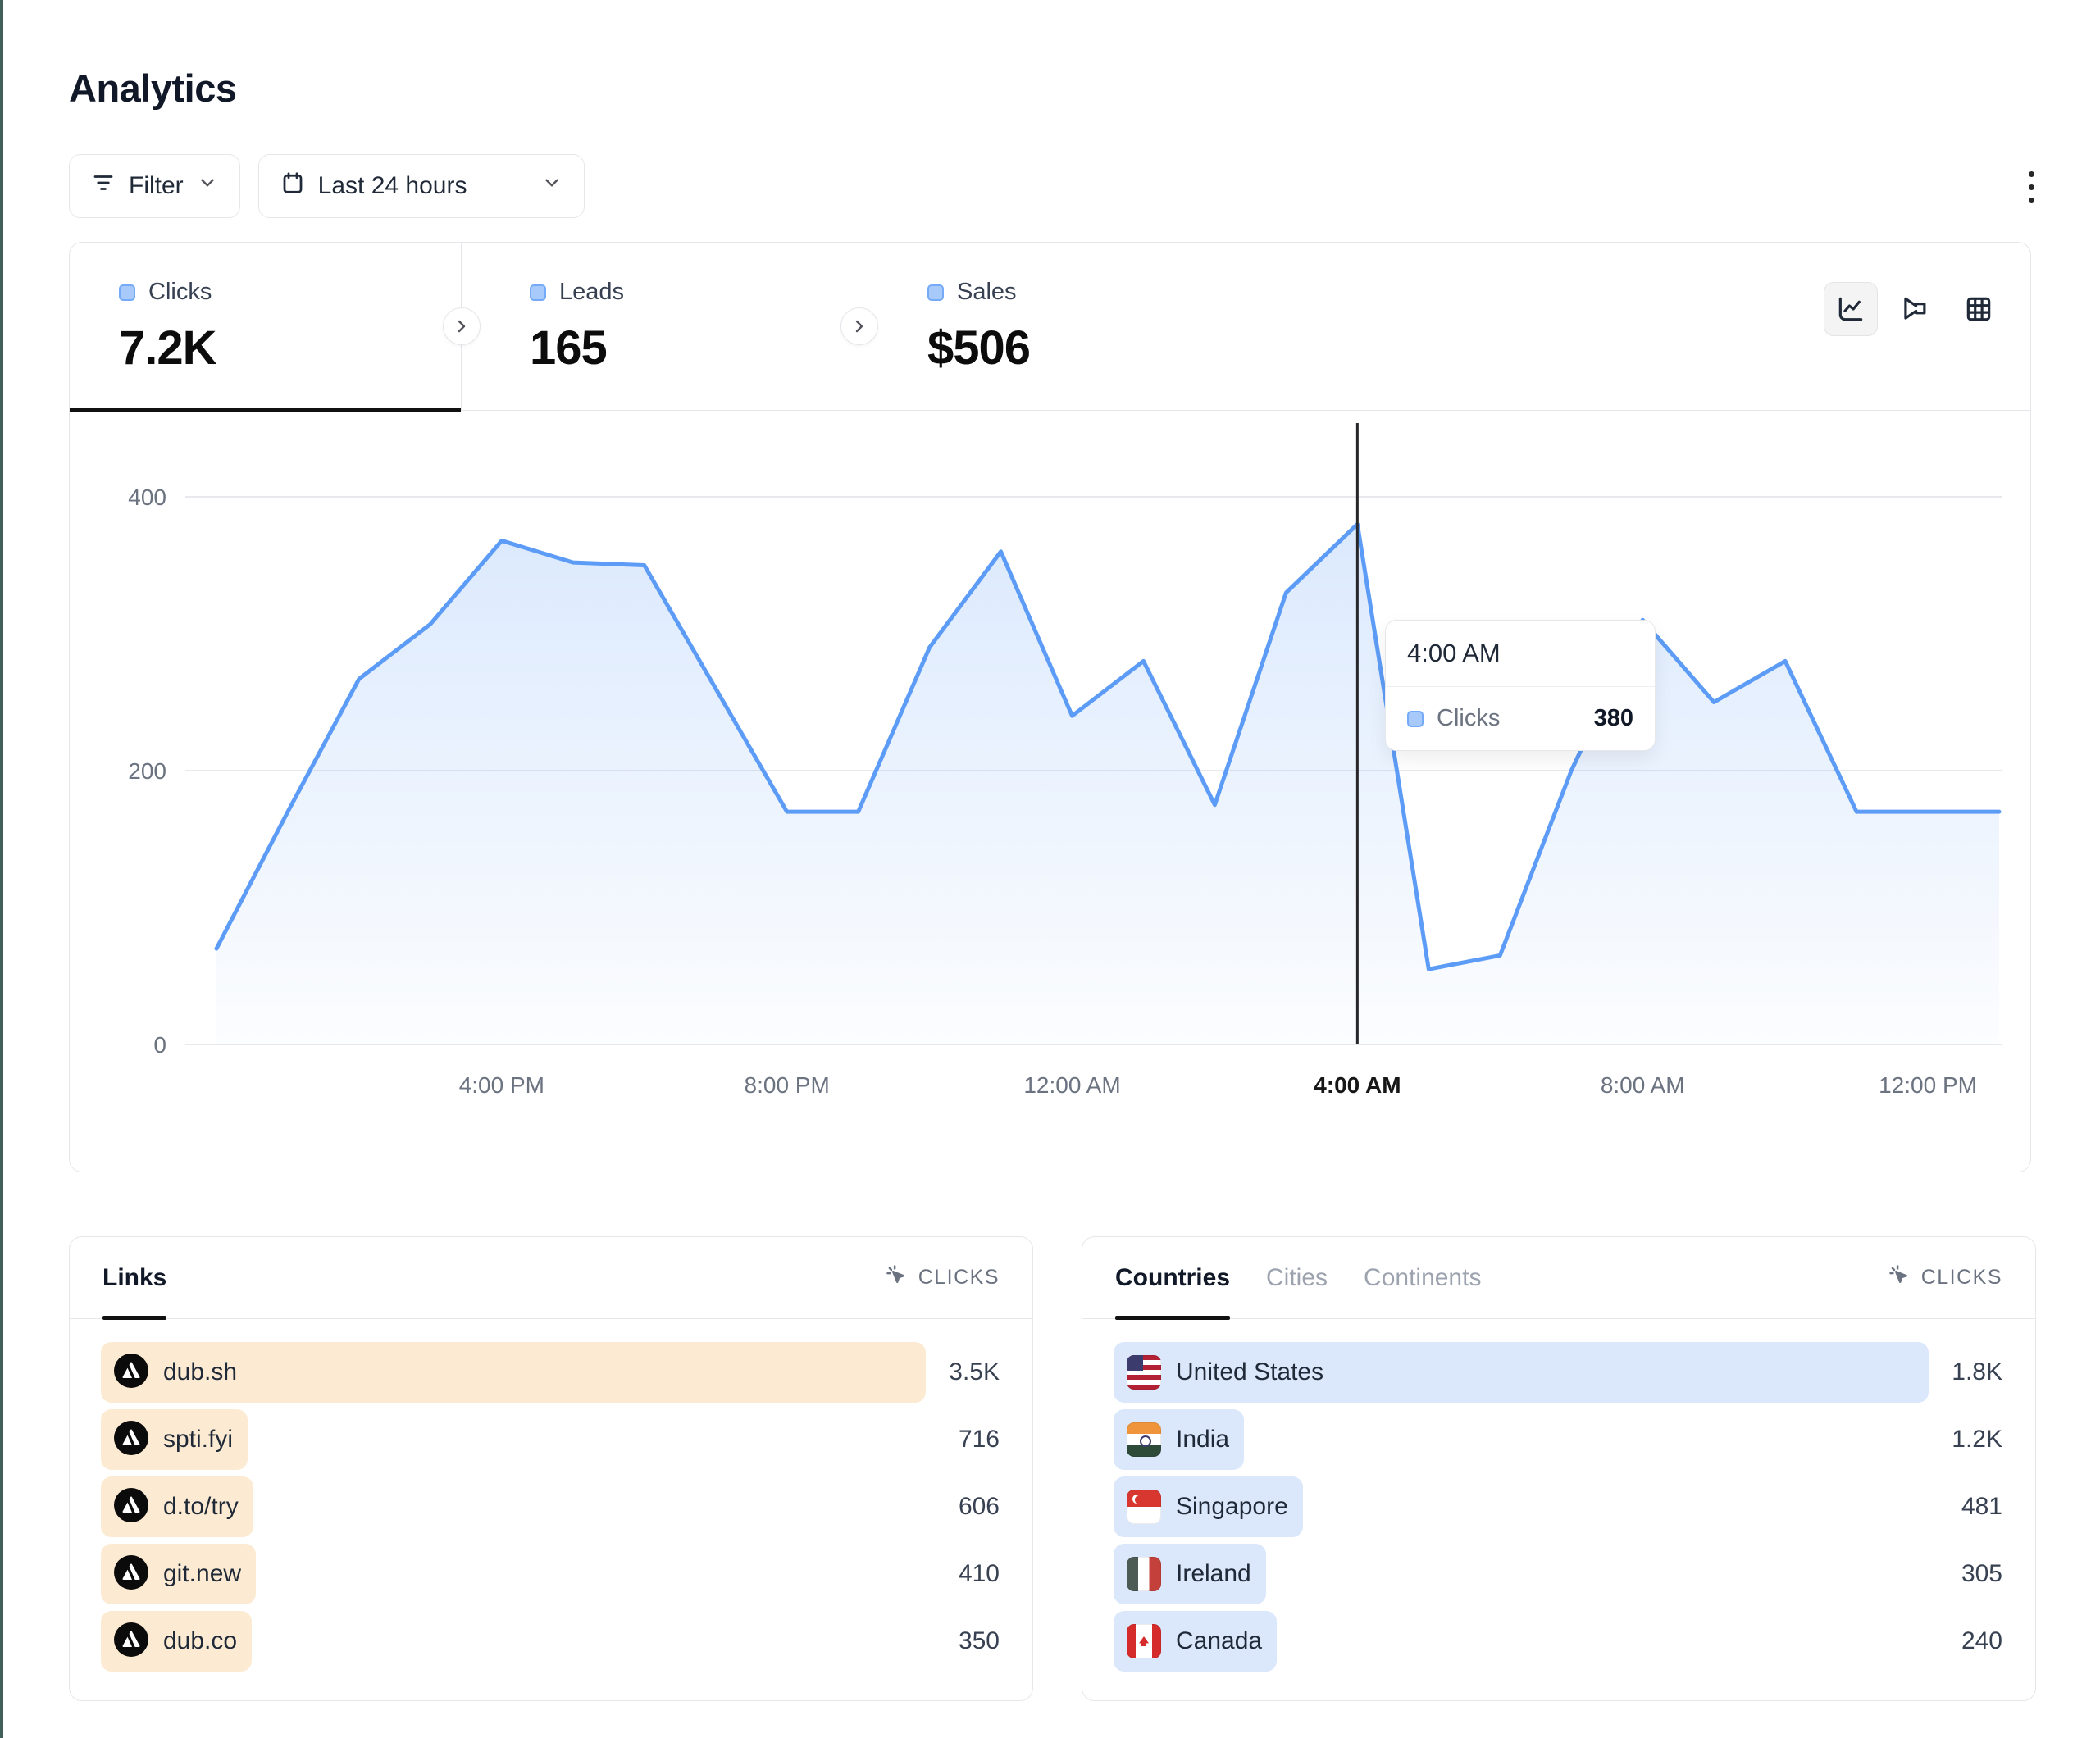 The image size is (2100, 1738). What do you see at coordinates (987, 292) in the screenshot?
I see `stat-label: Sales` at bounding box center [987, 292].